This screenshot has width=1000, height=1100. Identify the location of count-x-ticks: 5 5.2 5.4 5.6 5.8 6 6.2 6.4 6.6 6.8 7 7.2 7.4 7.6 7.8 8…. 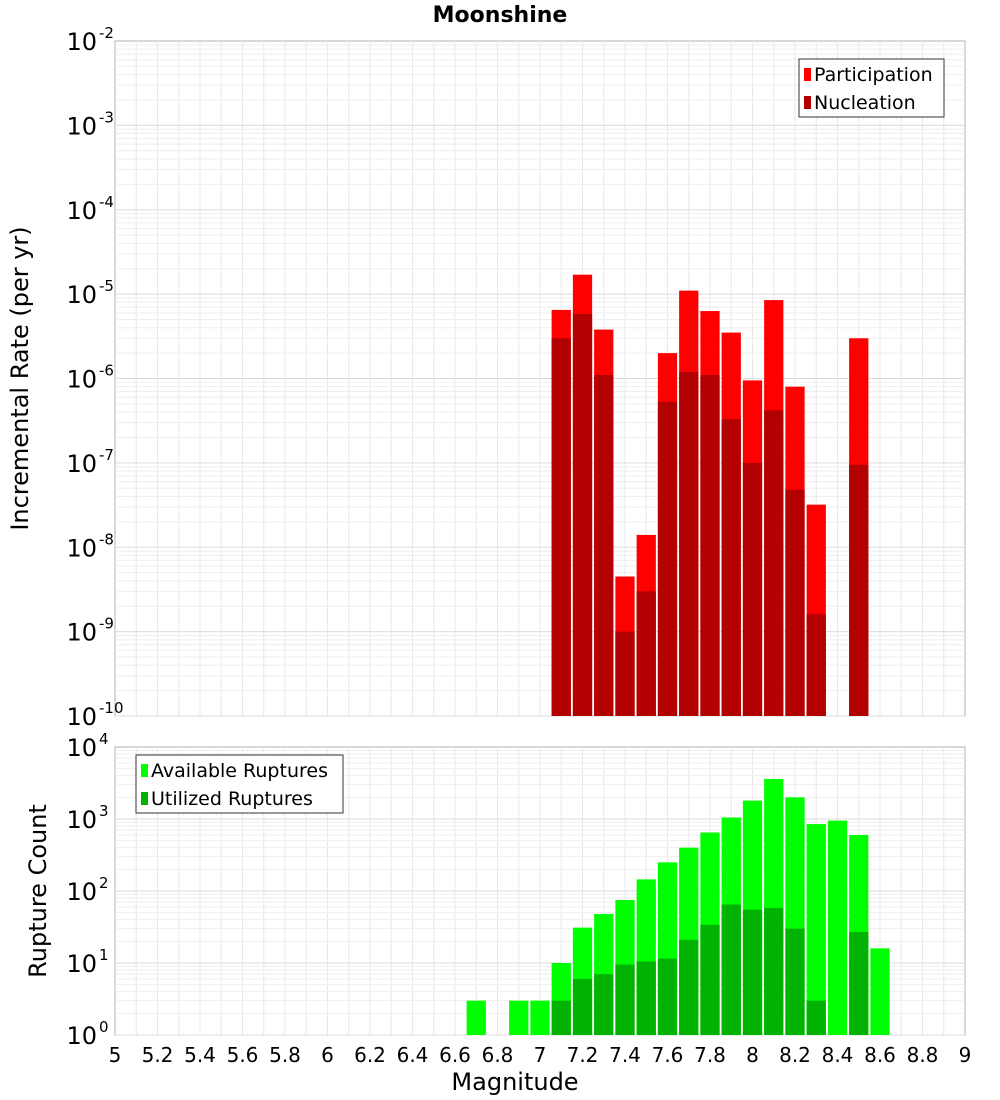
(540, 1055).